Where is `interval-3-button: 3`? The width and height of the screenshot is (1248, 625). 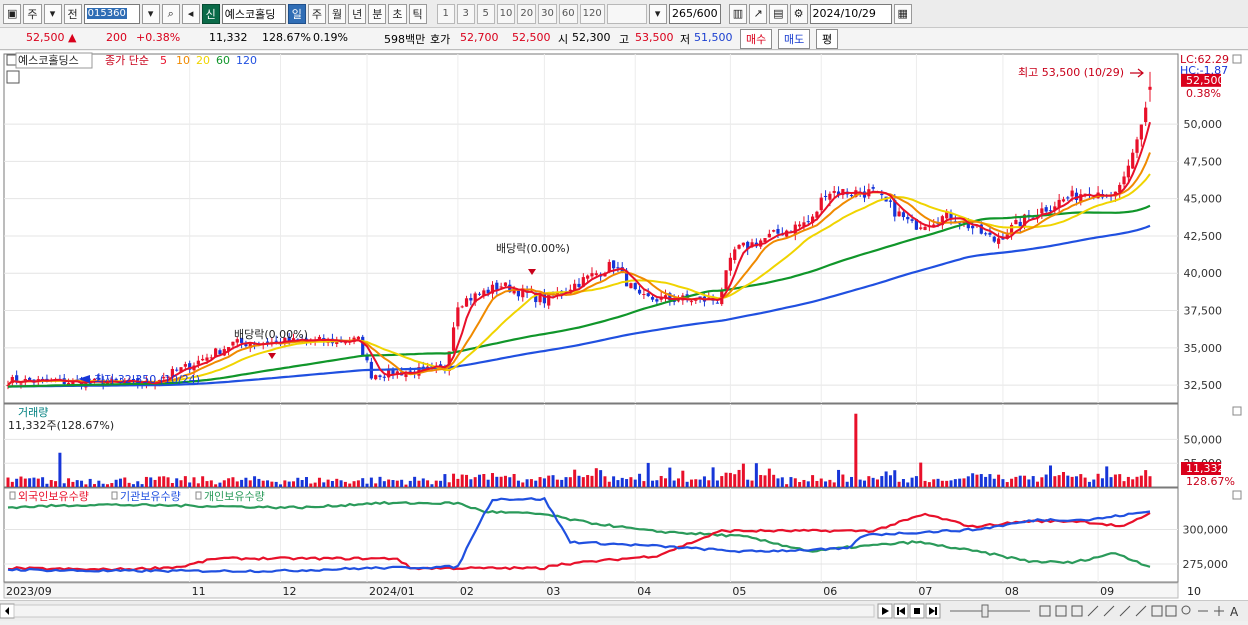
interval-3-button: 3 is located at coordinates (465, 13).